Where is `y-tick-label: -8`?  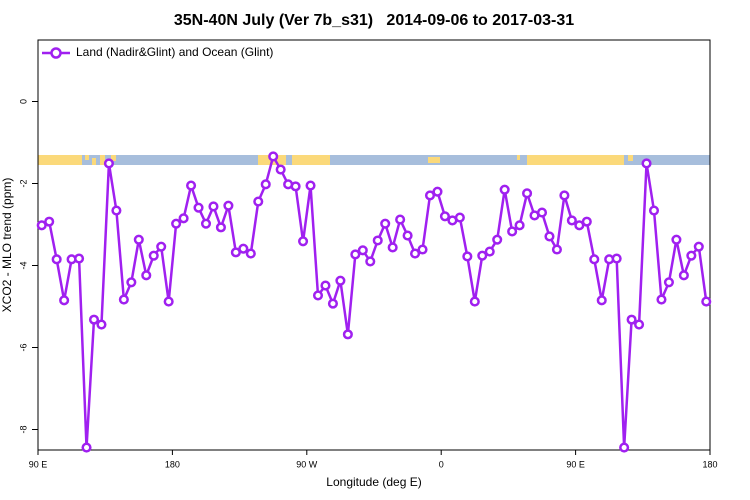
y-tick-label: -8 is located at coordinates (23, 429).